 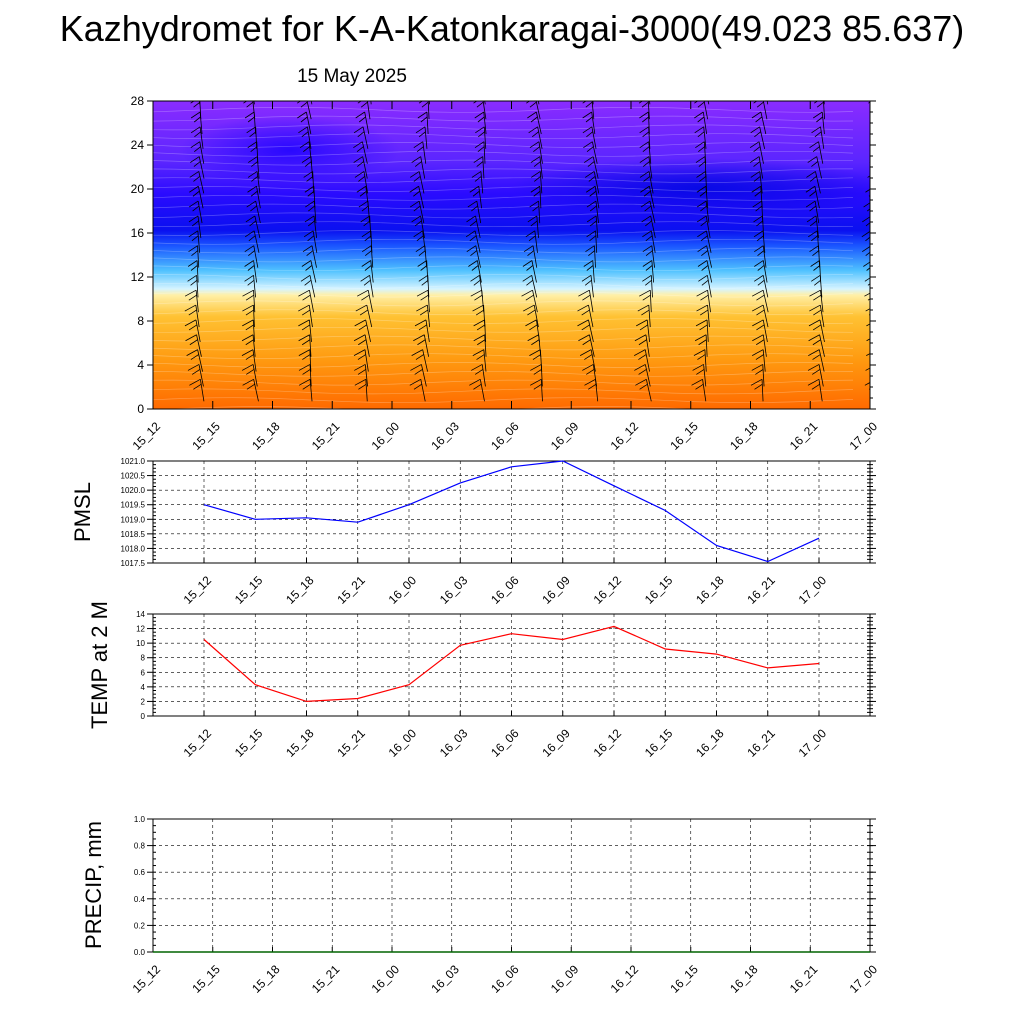 What do you see at coordinates (206, 979) in the screenshot?
I see `xtick-label: 15_15` at bounding box center [206, 979].